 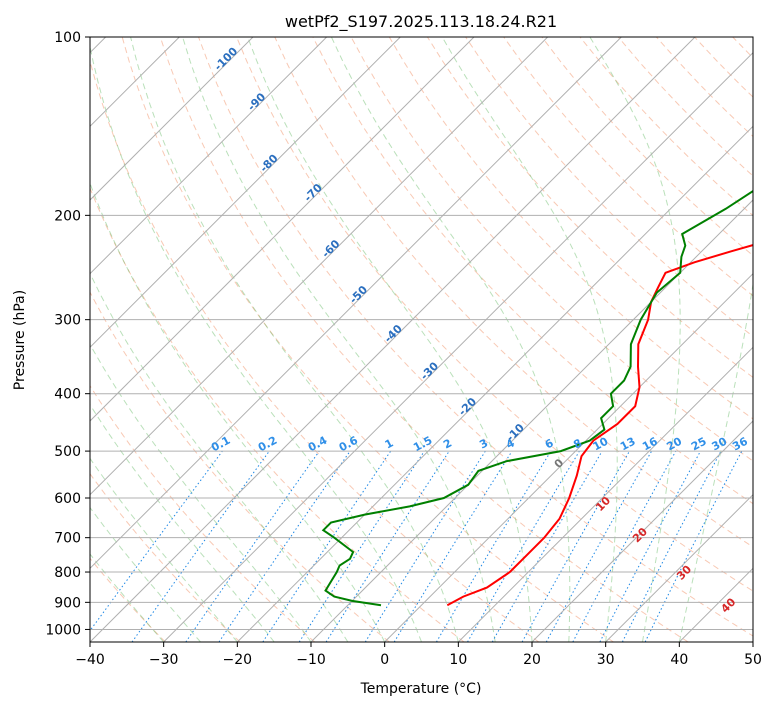 I want to click on dry-adiabat-label: 10, so click(x=603, y=504).